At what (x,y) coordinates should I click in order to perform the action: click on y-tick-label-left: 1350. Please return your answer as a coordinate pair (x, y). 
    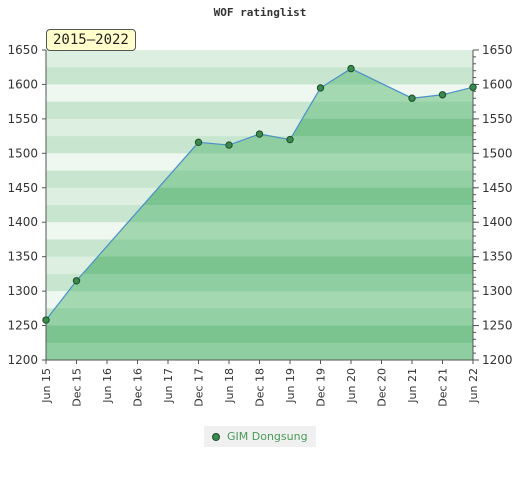
    Looking at the image, I should click on (22, 257).